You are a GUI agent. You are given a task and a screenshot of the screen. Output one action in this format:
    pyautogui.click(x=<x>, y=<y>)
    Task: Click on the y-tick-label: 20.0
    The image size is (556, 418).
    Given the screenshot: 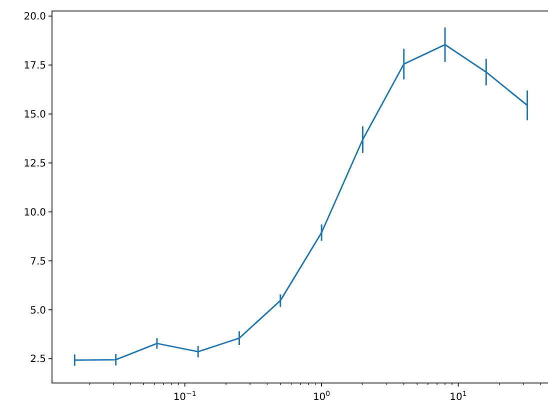 What is the action you would take?
    pyautogui.click(x=35, y=17)
    